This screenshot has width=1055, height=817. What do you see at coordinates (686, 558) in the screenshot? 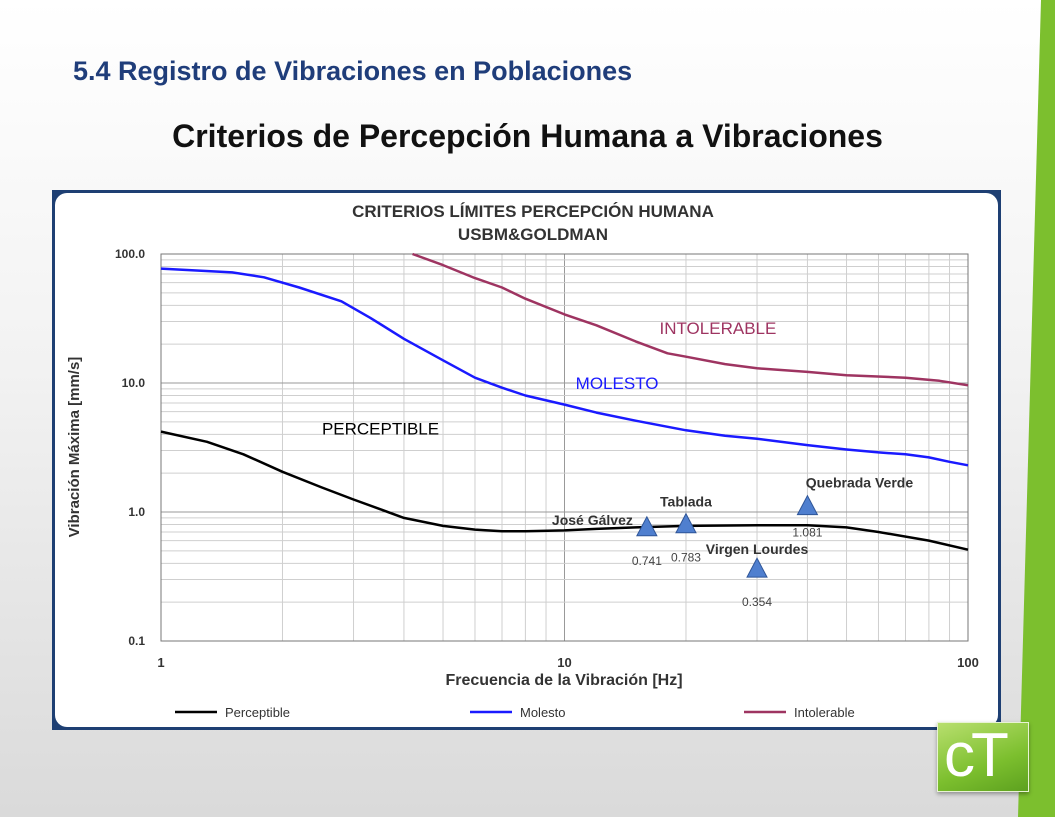
I see `marker-value-label: 0.783` at bounding box center [686, 558].